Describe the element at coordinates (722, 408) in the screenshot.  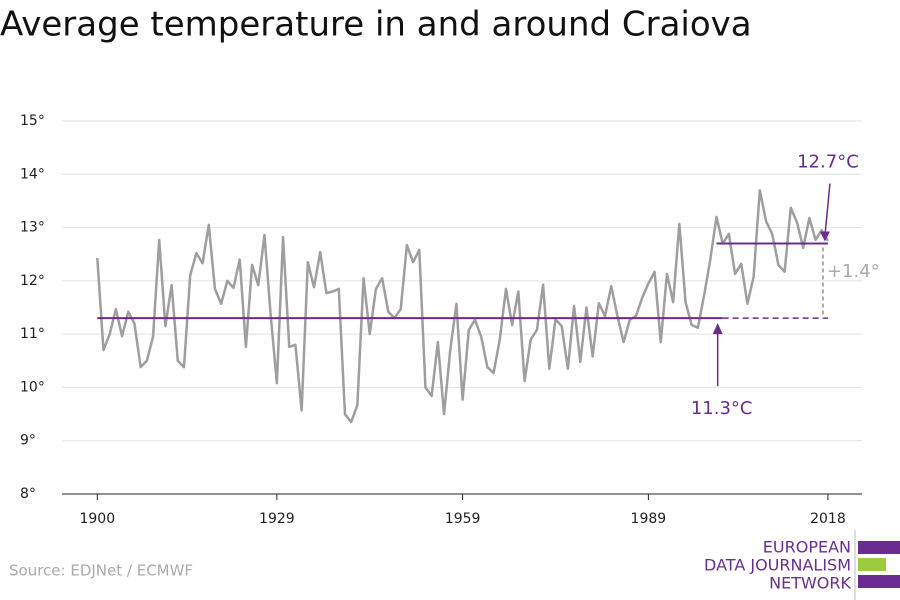
I see `annotation-label: 11.3°C` at that location.